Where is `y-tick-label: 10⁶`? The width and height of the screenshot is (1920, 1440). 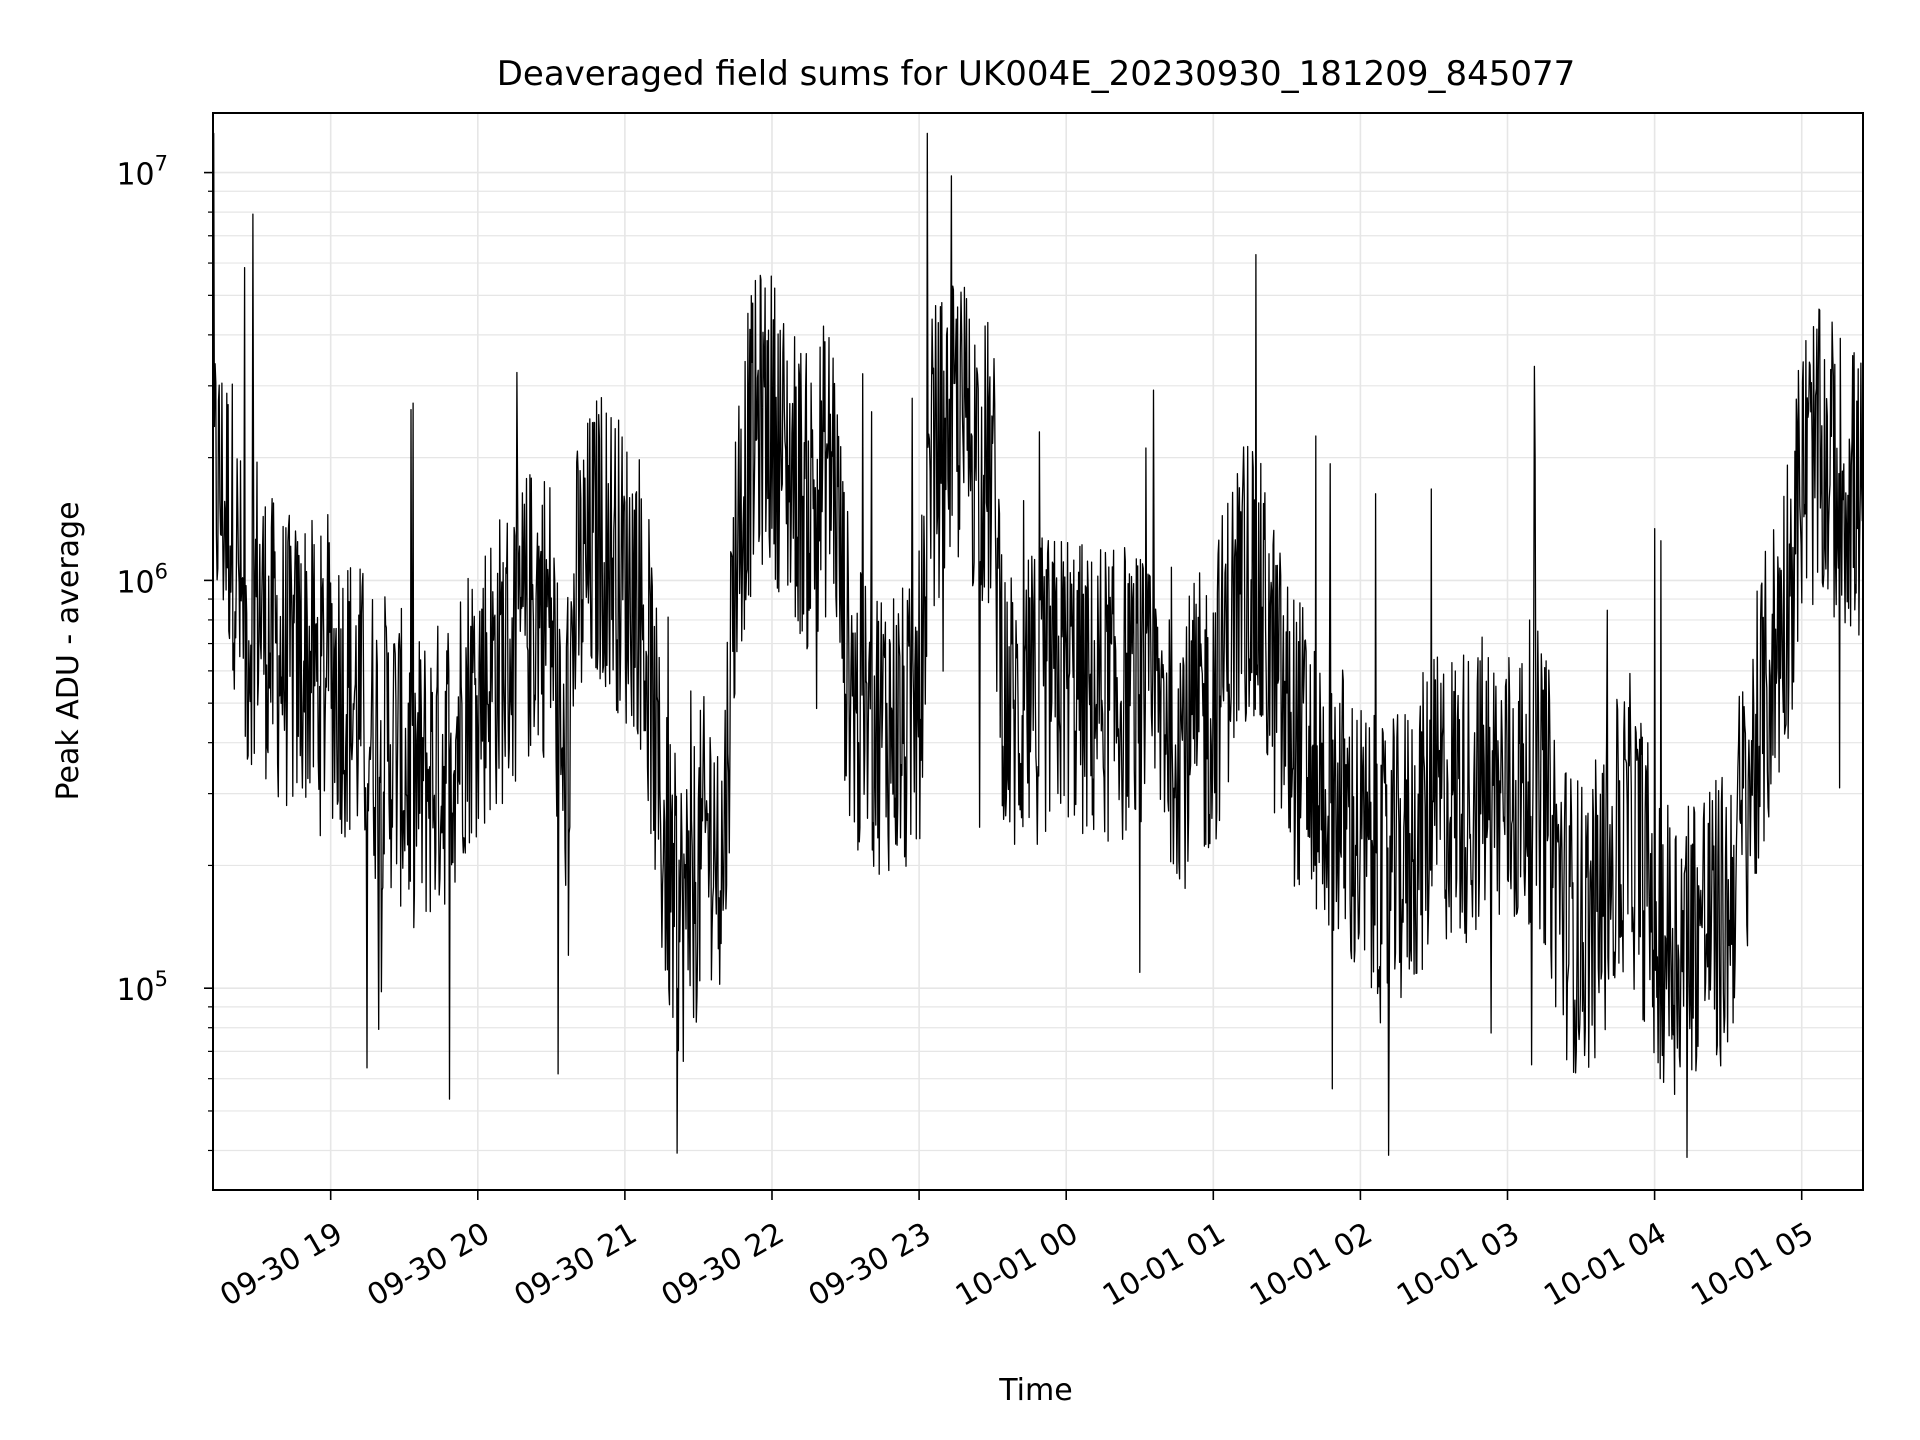 y-tick-label: 10⁶ is located at coordinates (142, 579).